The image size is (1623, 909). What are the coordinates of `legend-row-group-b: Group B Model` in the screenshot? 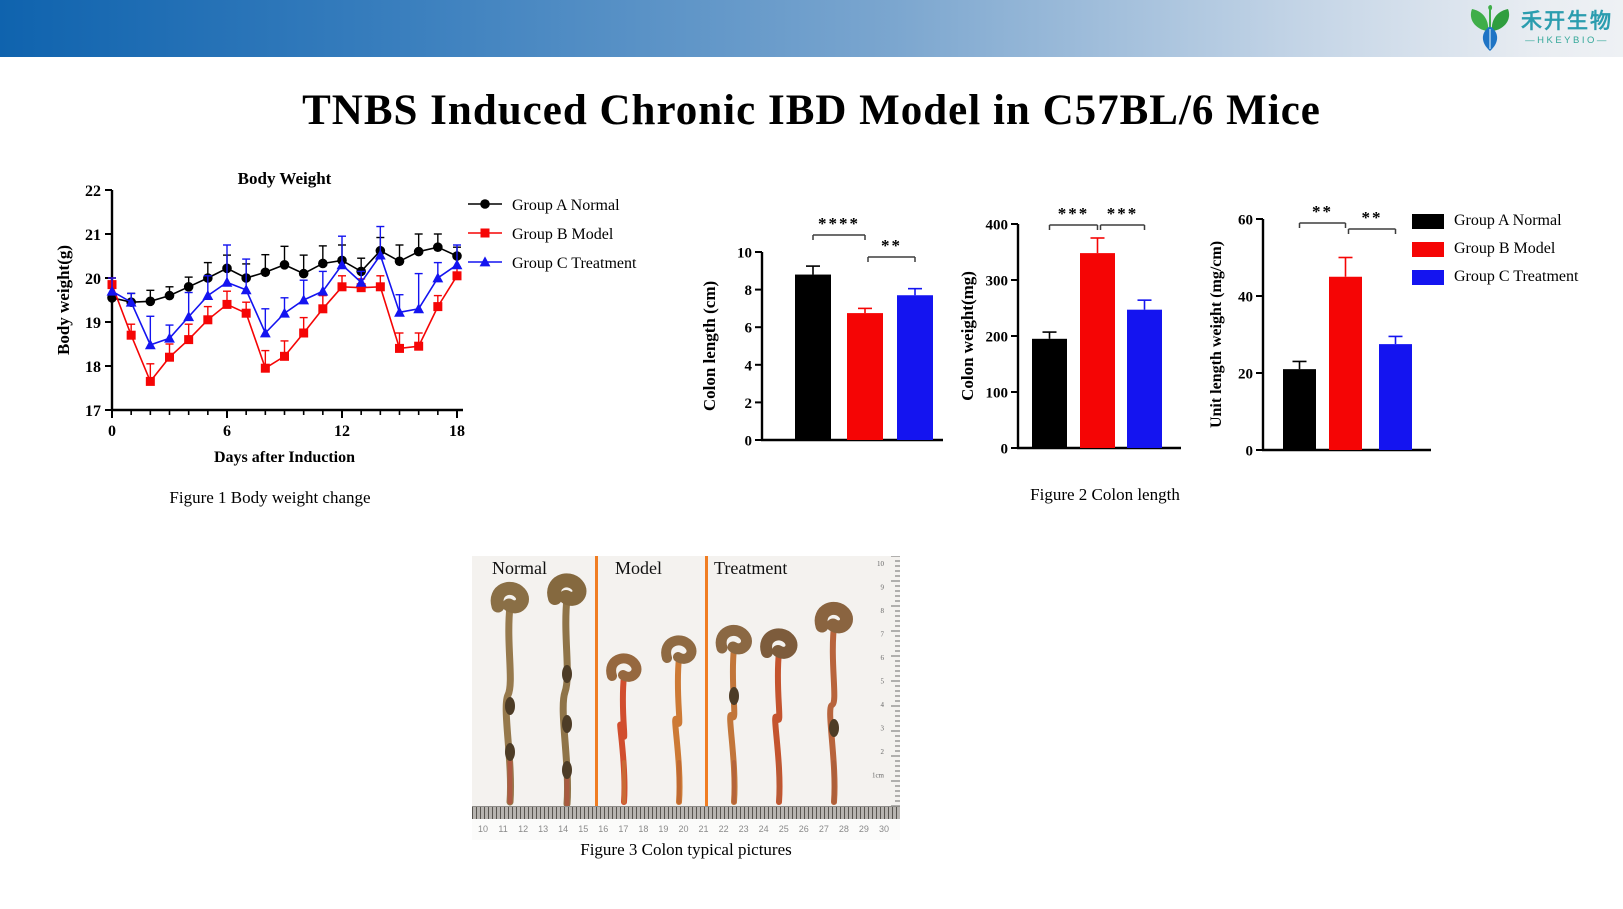 It's located at (1495, 248).